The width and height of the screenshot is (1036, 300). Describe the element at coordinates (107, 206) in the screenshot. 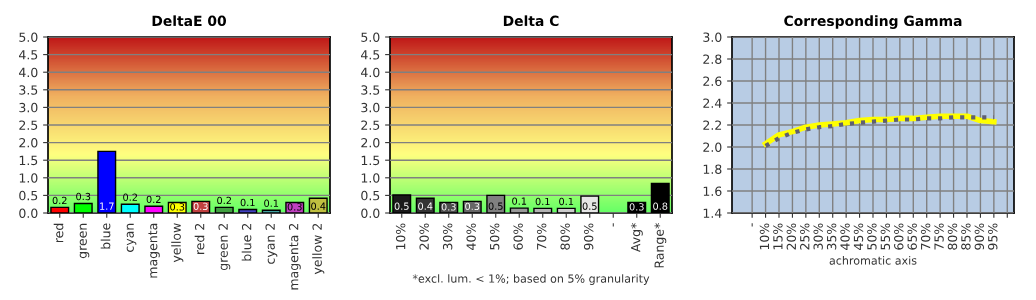

I see `data-label: 1.7` at that location.